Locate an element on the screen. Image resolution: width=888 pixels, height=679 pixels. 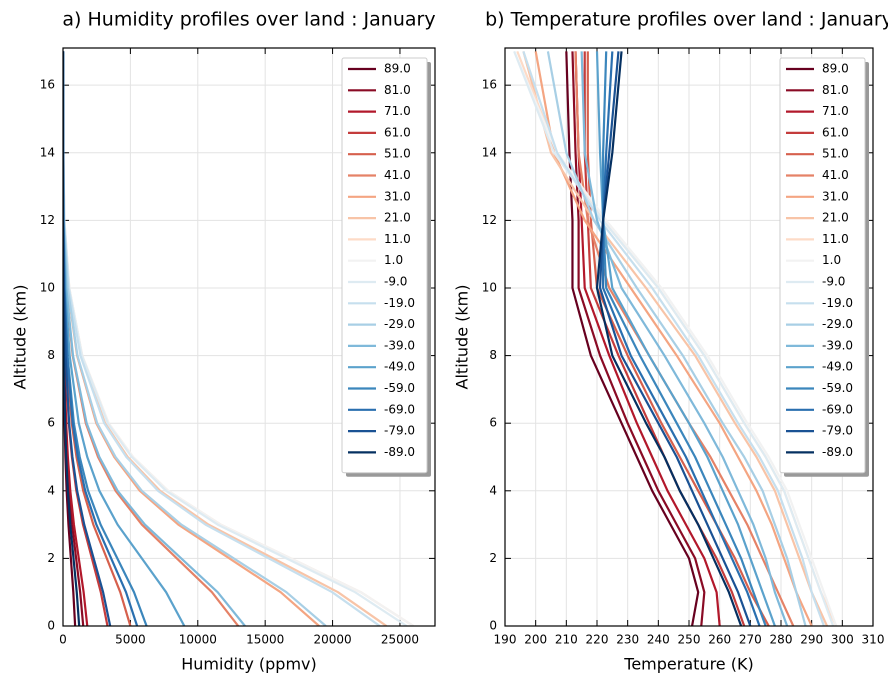
x-tick-label: 220 is located at coordinates (597, 640).